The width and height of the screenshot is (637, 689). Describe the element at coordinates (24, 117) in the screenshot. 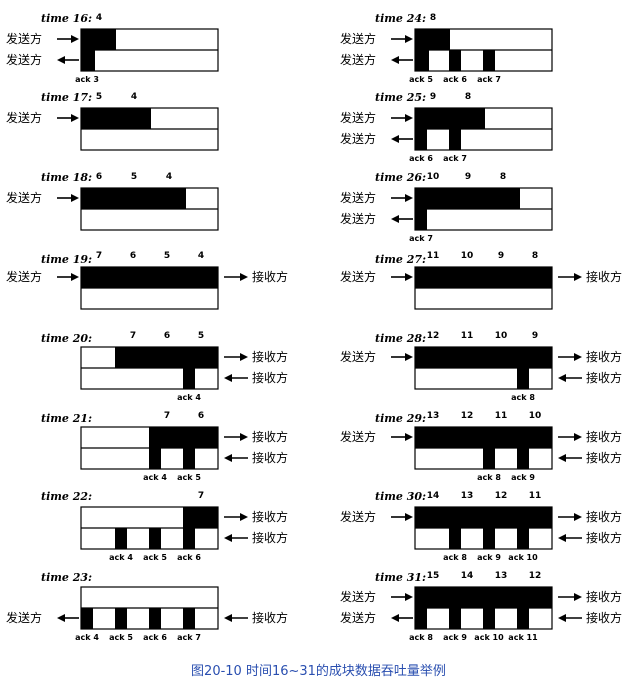

I see `panel-17-sender-label: 发送方` at that location.